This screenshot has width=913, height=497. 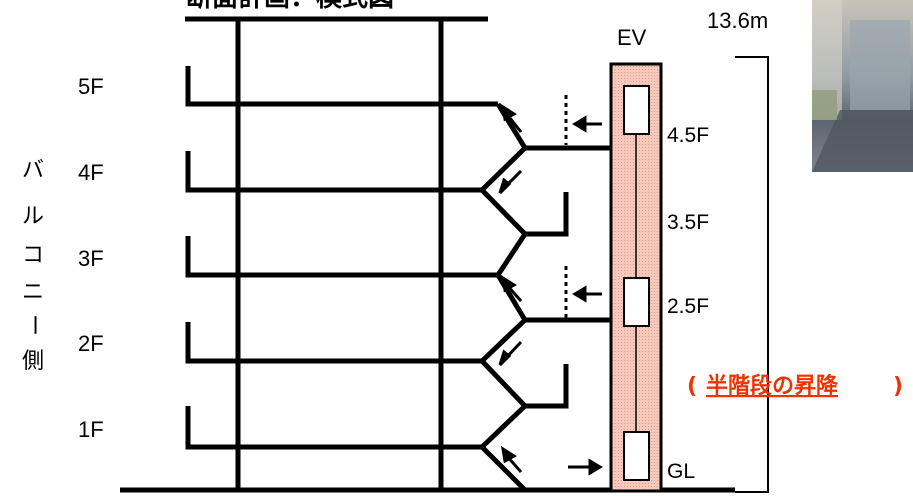 What do you see at coordinates (91, 429) in the screenshot?
I see `floor-label-1f: 1F` at bounding box center [91, 429].